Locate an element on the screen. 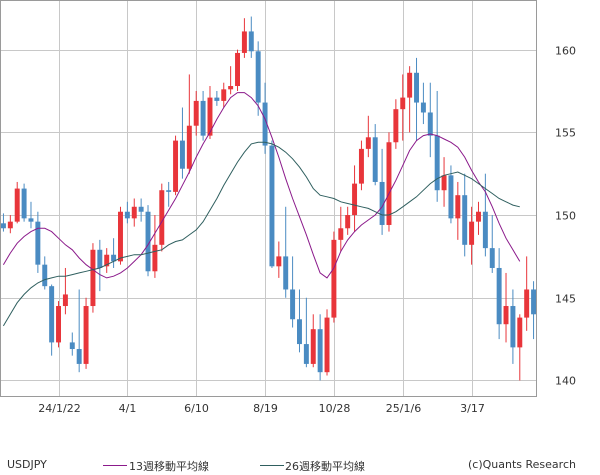 The height and width of the screenshot is (475, 600). y-tick-label-145: 145 is located at coordinates (565, 299).